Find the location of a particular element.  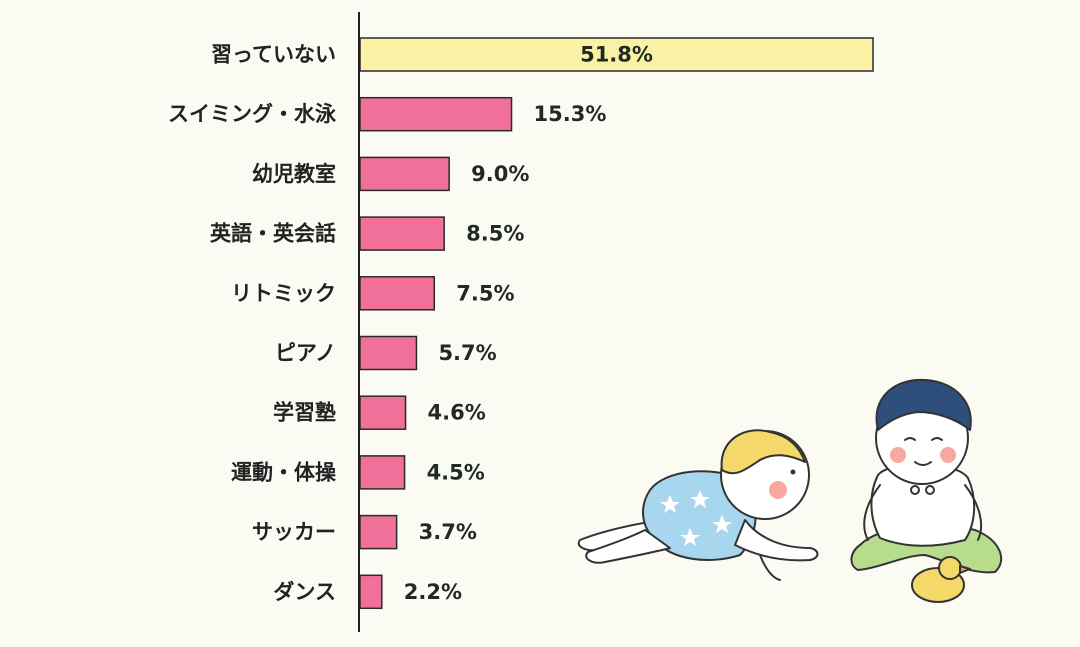

category-label: 習っていない is located at coordinates (273, 55).